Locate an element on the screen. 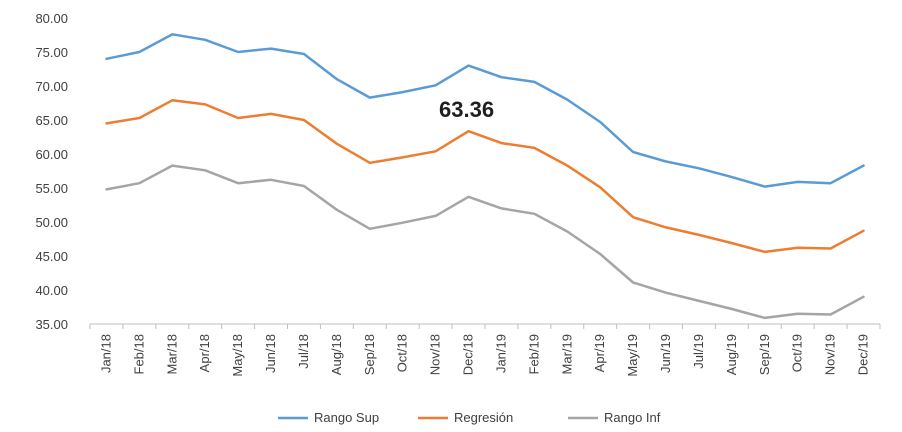 The width and height of the screenshot is (902, 432). x-tick-label: May/18 is located at coordinates (237, 355).